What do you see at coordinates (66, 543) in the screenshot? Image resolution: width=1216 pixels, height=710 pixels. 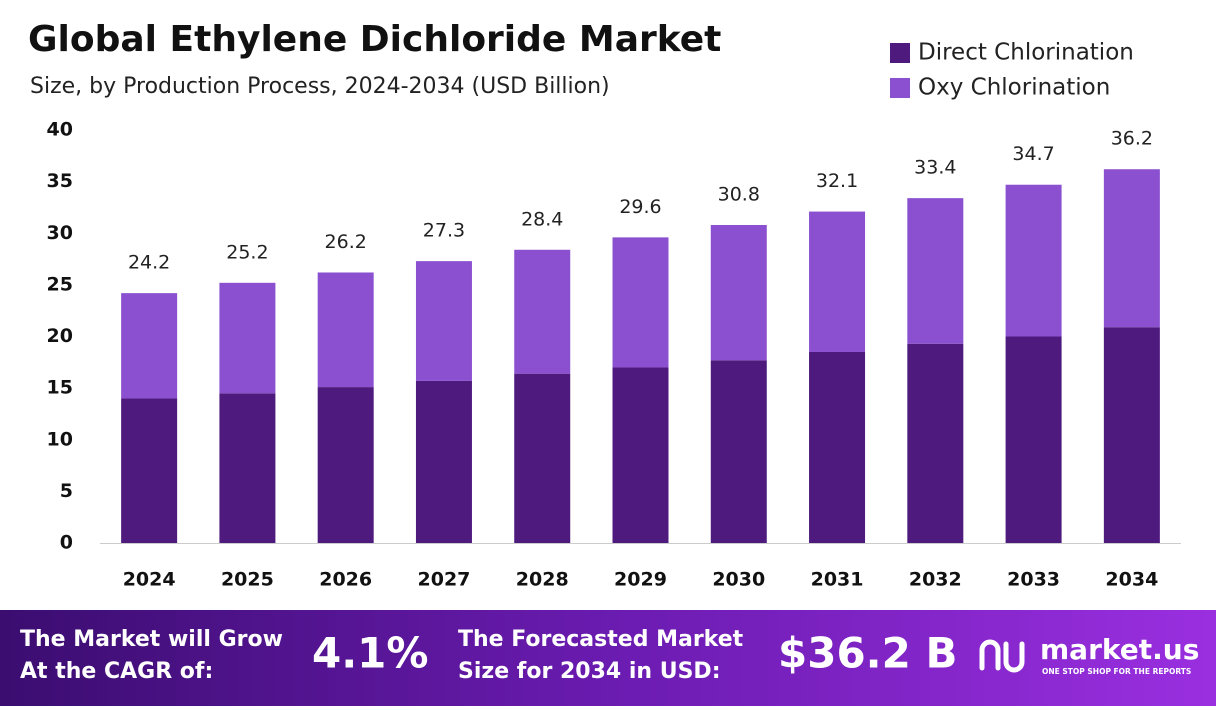 I see `y-tick-label: 0` at bounding box center [66, 543].